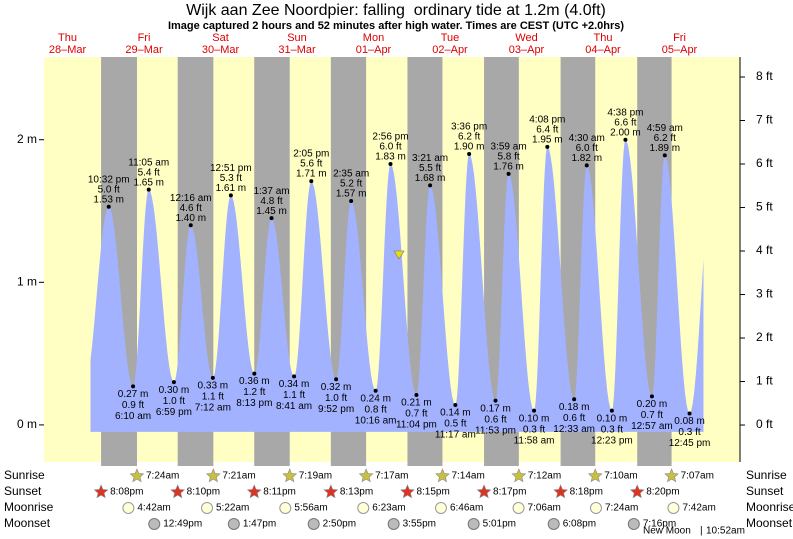  What do you see at coordinates (764, 424) in the screenshot?
I see `y2-tick-label: 0 ft` at bounding box center [764, 424].